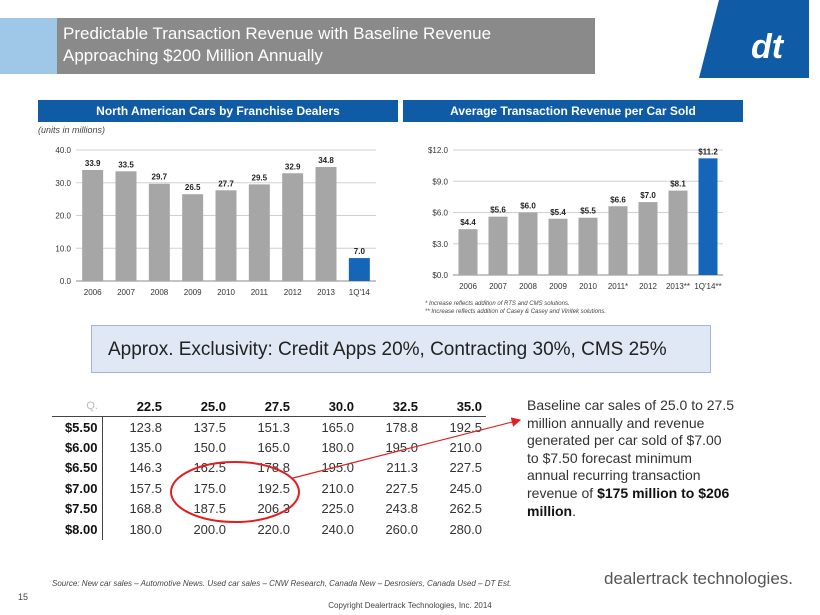  What do you see at coordinates (708, 151) in the screenshot?
I see `data-label: $11.2` at bounding box center [708, 151].